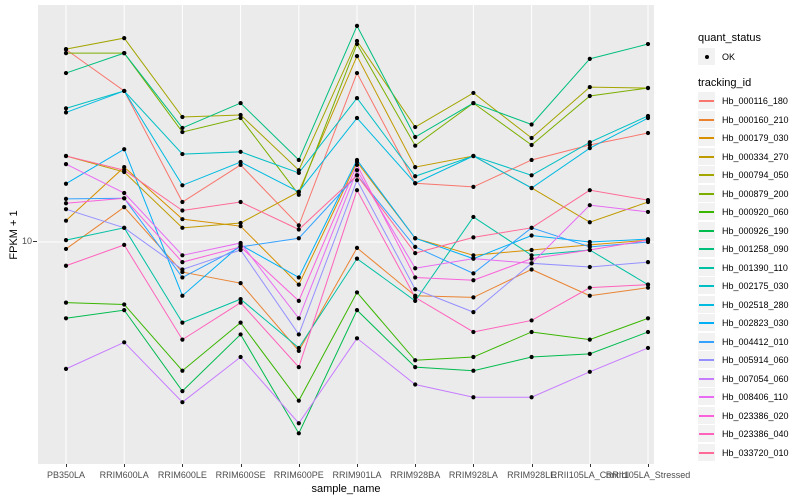 Image resolution: width=800 pixels, height=500 pixels. What do you see at coordinates (124, 475) in the screenshot?
I see `x-axis-tick-label: RRIM600LA` at bounding box center [124, 475].